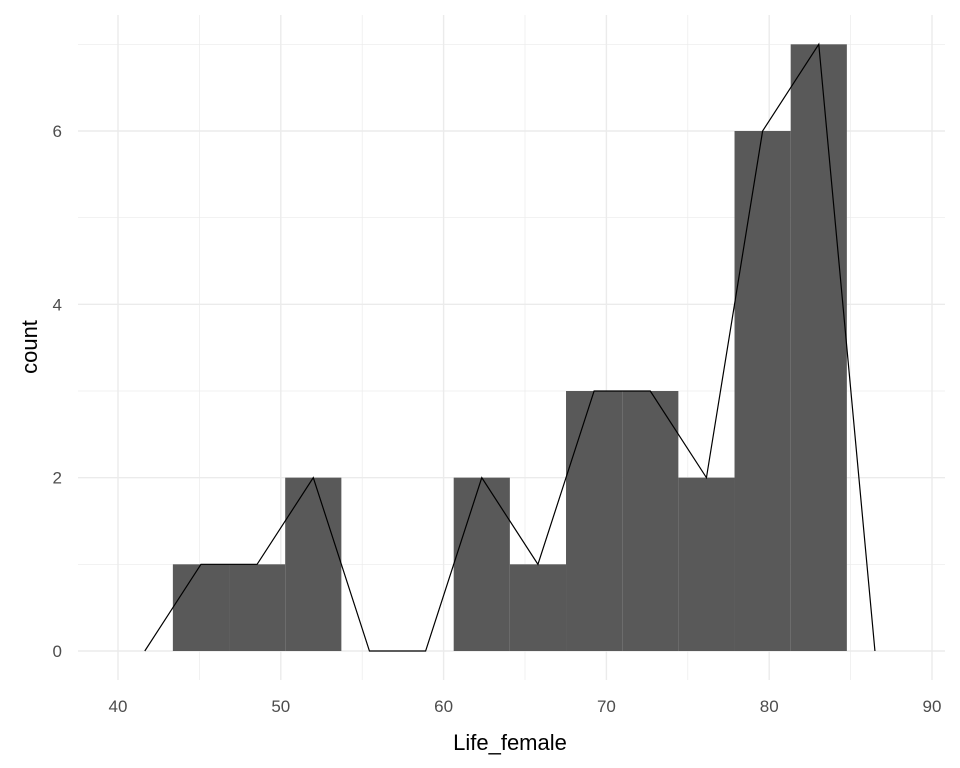 Image resolution: width=960 pixels, height=768 pixels. What do you see at coordinates (57, 131) in the screenshot?
I see `y-tick-label: 6` at bounding box center [57, 131].